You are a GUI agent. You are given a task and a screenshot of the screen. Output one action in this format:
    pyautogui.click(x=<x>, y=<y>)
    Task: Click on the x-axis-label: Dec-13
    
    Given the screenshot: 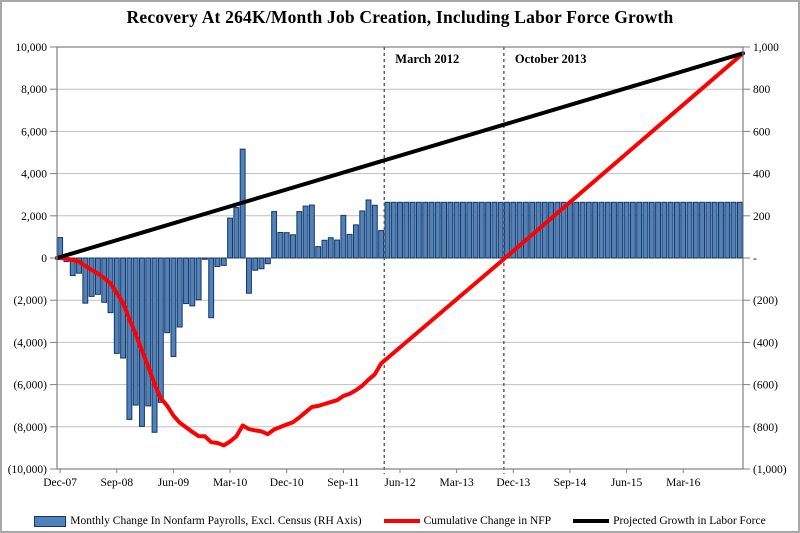 What is the action you would take?
    pyautogui.click(x=513, y=483)
    